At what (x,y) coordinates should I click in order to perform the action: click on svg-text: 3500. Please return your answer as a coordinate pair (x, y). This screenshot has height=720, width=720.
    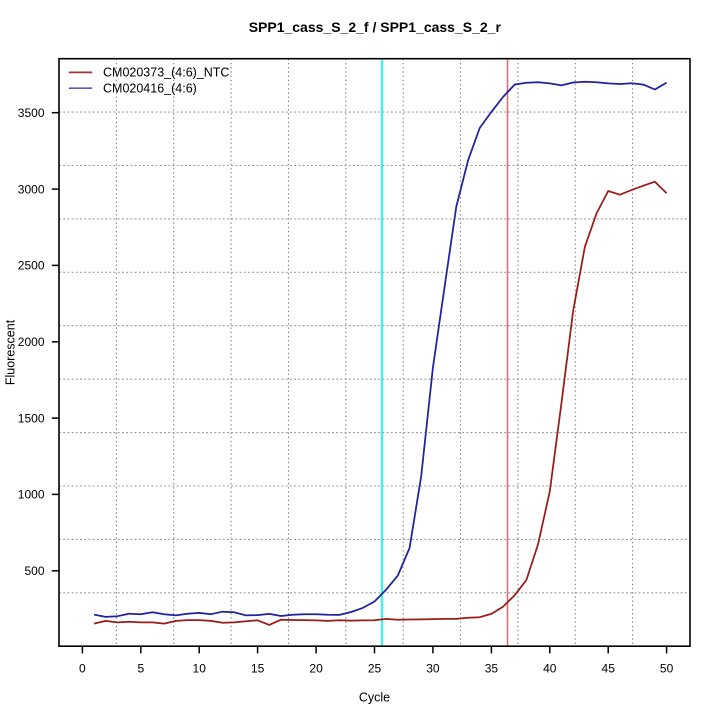
    Looking at the image, I should click on (31, 113).